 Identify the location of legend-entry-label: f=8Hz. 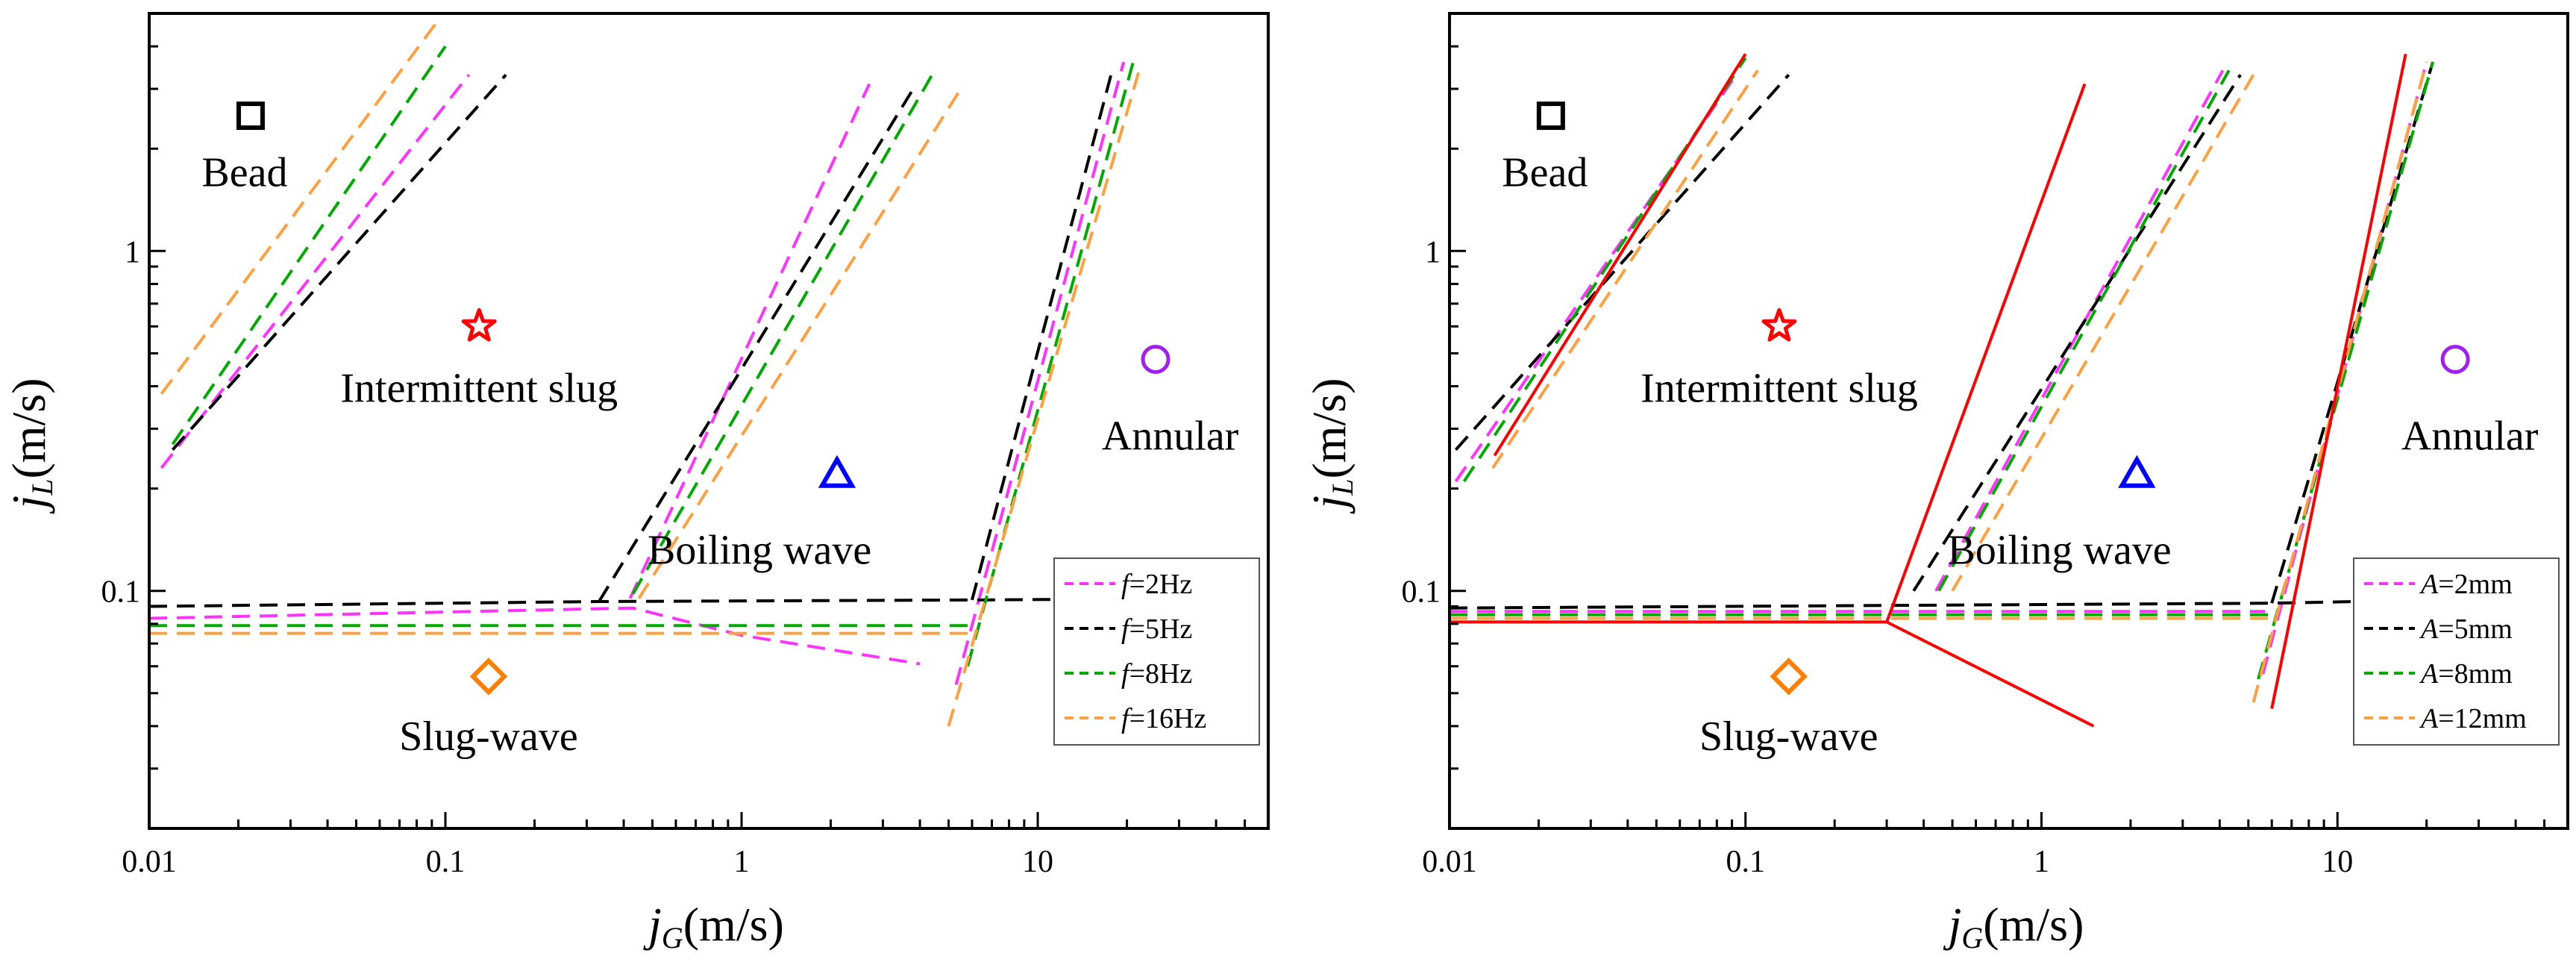
(1156, 674).